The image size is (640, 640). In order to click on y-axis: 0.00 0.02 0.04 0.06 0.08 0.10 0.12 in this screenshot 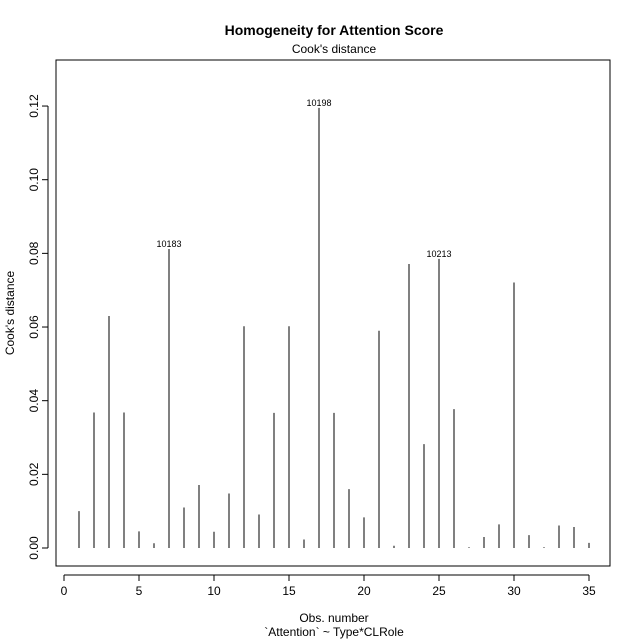, I will do `click(38, 327)`.